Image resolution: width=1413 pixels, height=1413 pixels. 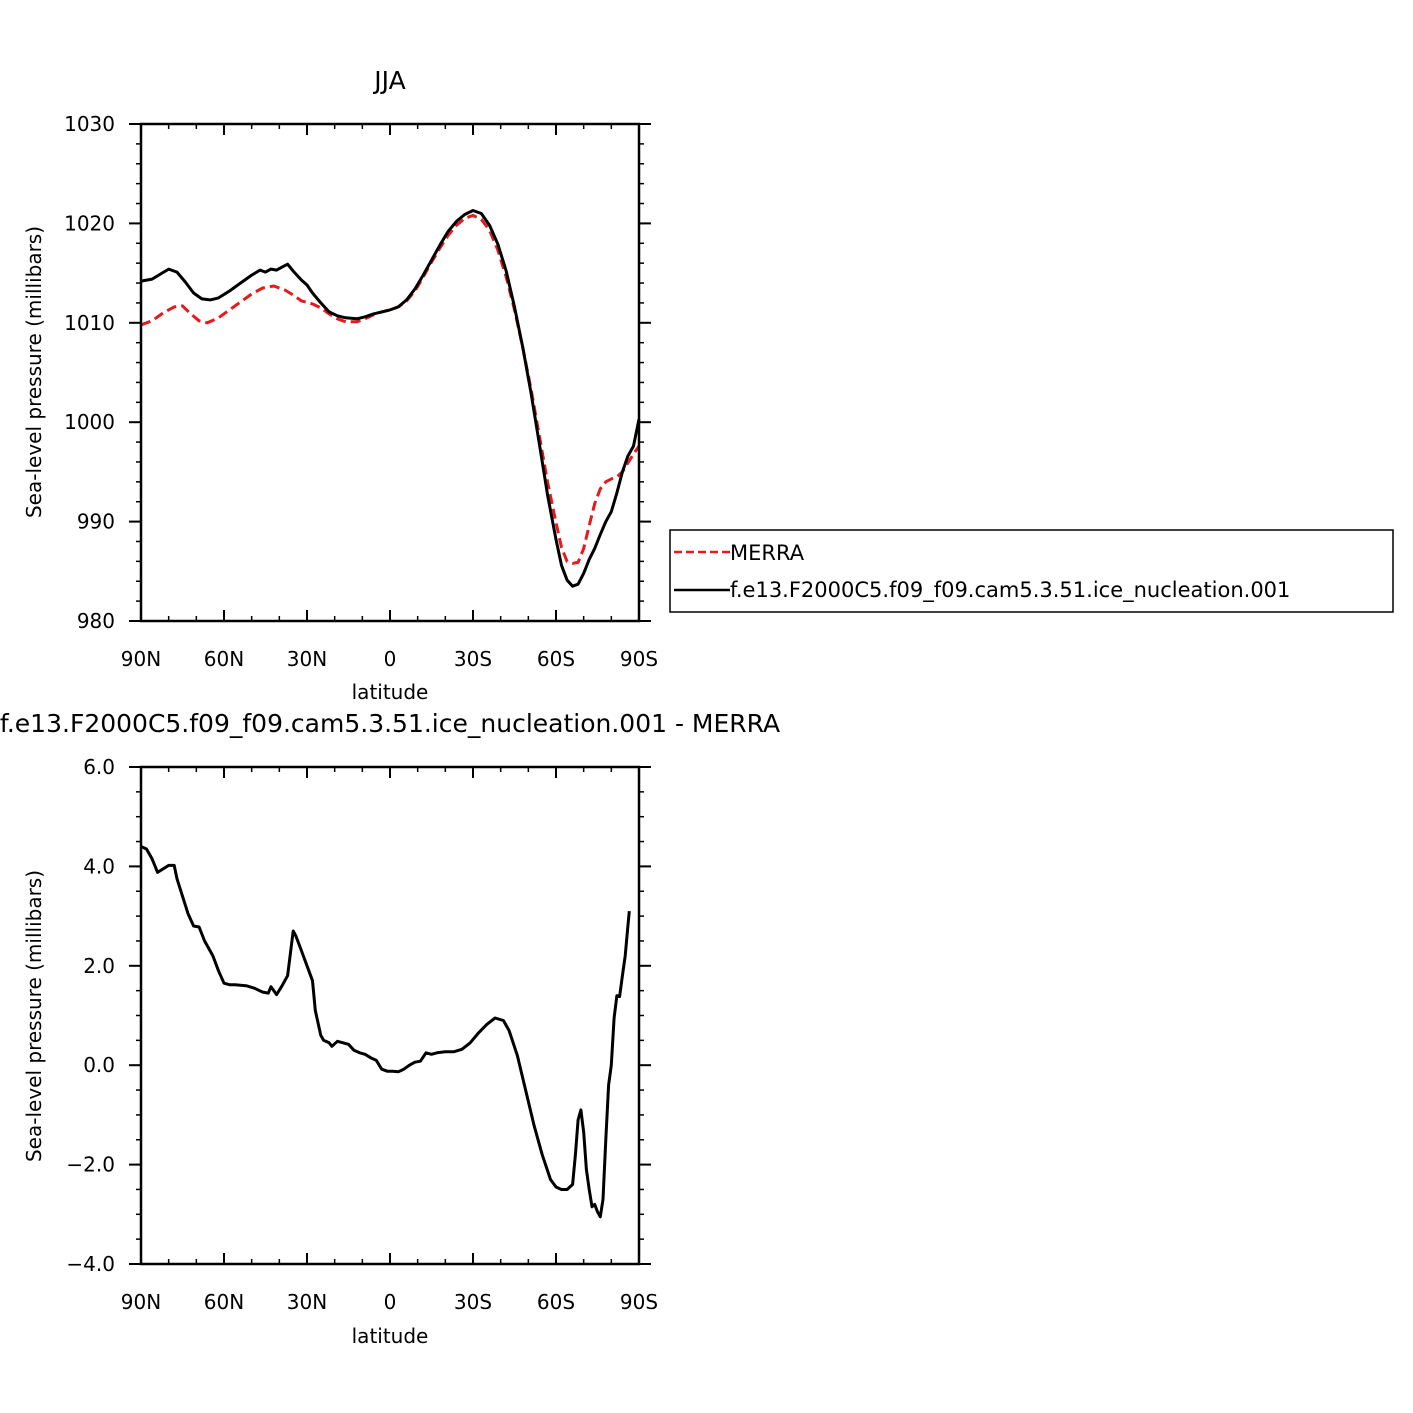 I want to click on y-tick-label: 4.0, so click(x=99, y=866).